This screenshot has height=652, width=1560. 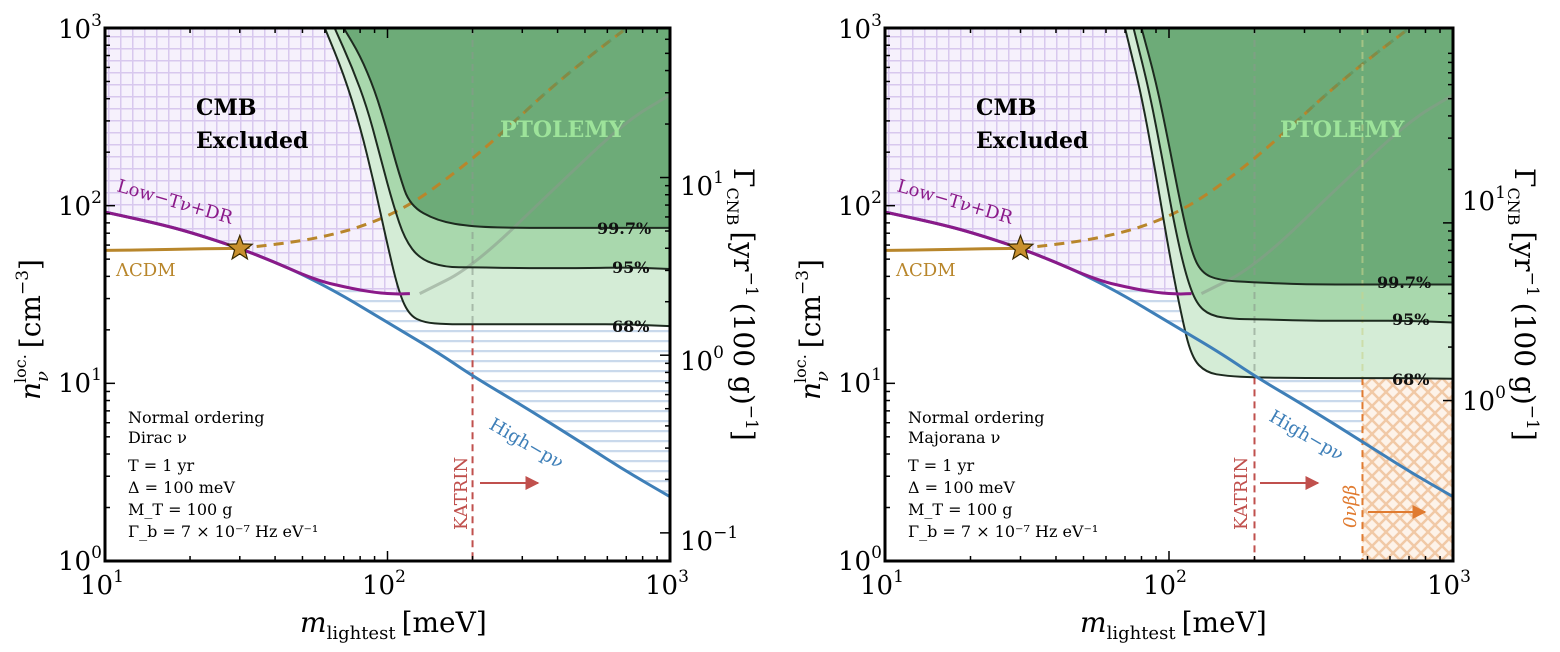 I want to click on param-time-right: T = 1 yr, so click(x=941, y=465).